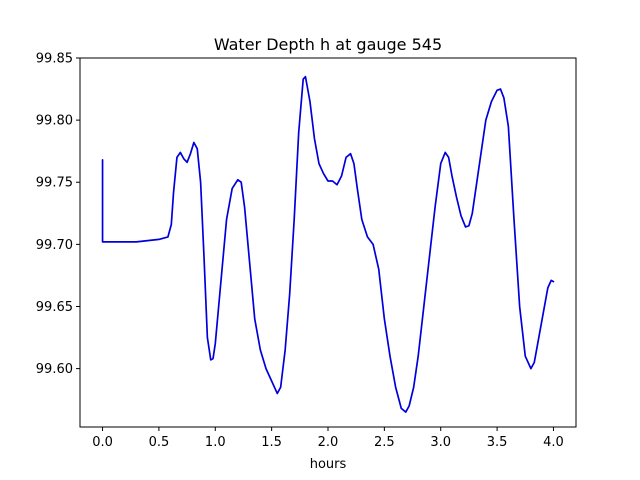 This screenshot has height=480, width=640. Describe the element at coordinates (553, 442) in the screenshot. I see `x-tick-label: 4.0` at that location.